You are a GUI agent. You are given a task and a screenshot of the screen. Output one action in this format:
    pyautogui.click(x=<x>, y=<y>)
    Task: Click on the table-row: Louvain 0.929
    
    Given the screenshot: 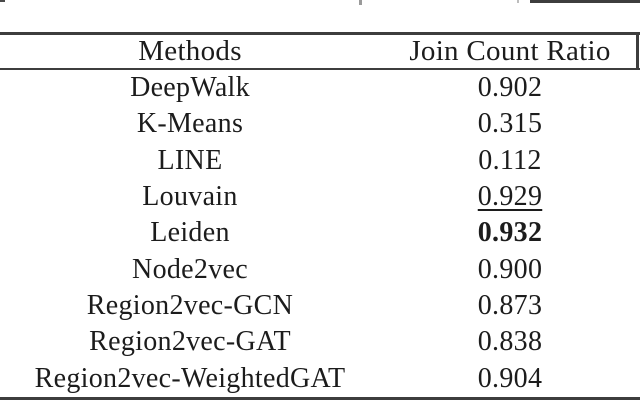 What is the action you would take?
    pyautogui.click(x=320, y=197)
    